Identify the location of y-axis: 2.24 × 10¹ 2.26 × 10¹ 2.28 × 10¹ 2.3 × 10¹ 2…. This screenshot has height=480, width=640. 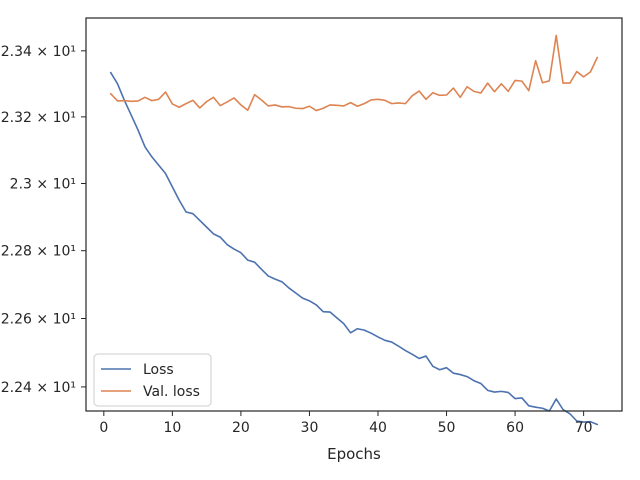
(43, 220).